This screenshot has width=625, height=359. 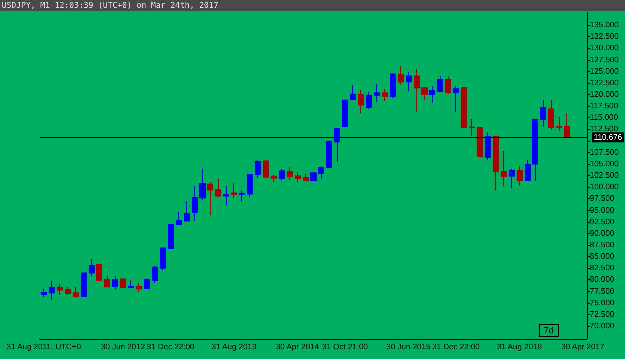 What do you see at coordinates (603, 199) in the screenshot?
I see `y-tick-label: 97.500` at bounding box center [603, 199].